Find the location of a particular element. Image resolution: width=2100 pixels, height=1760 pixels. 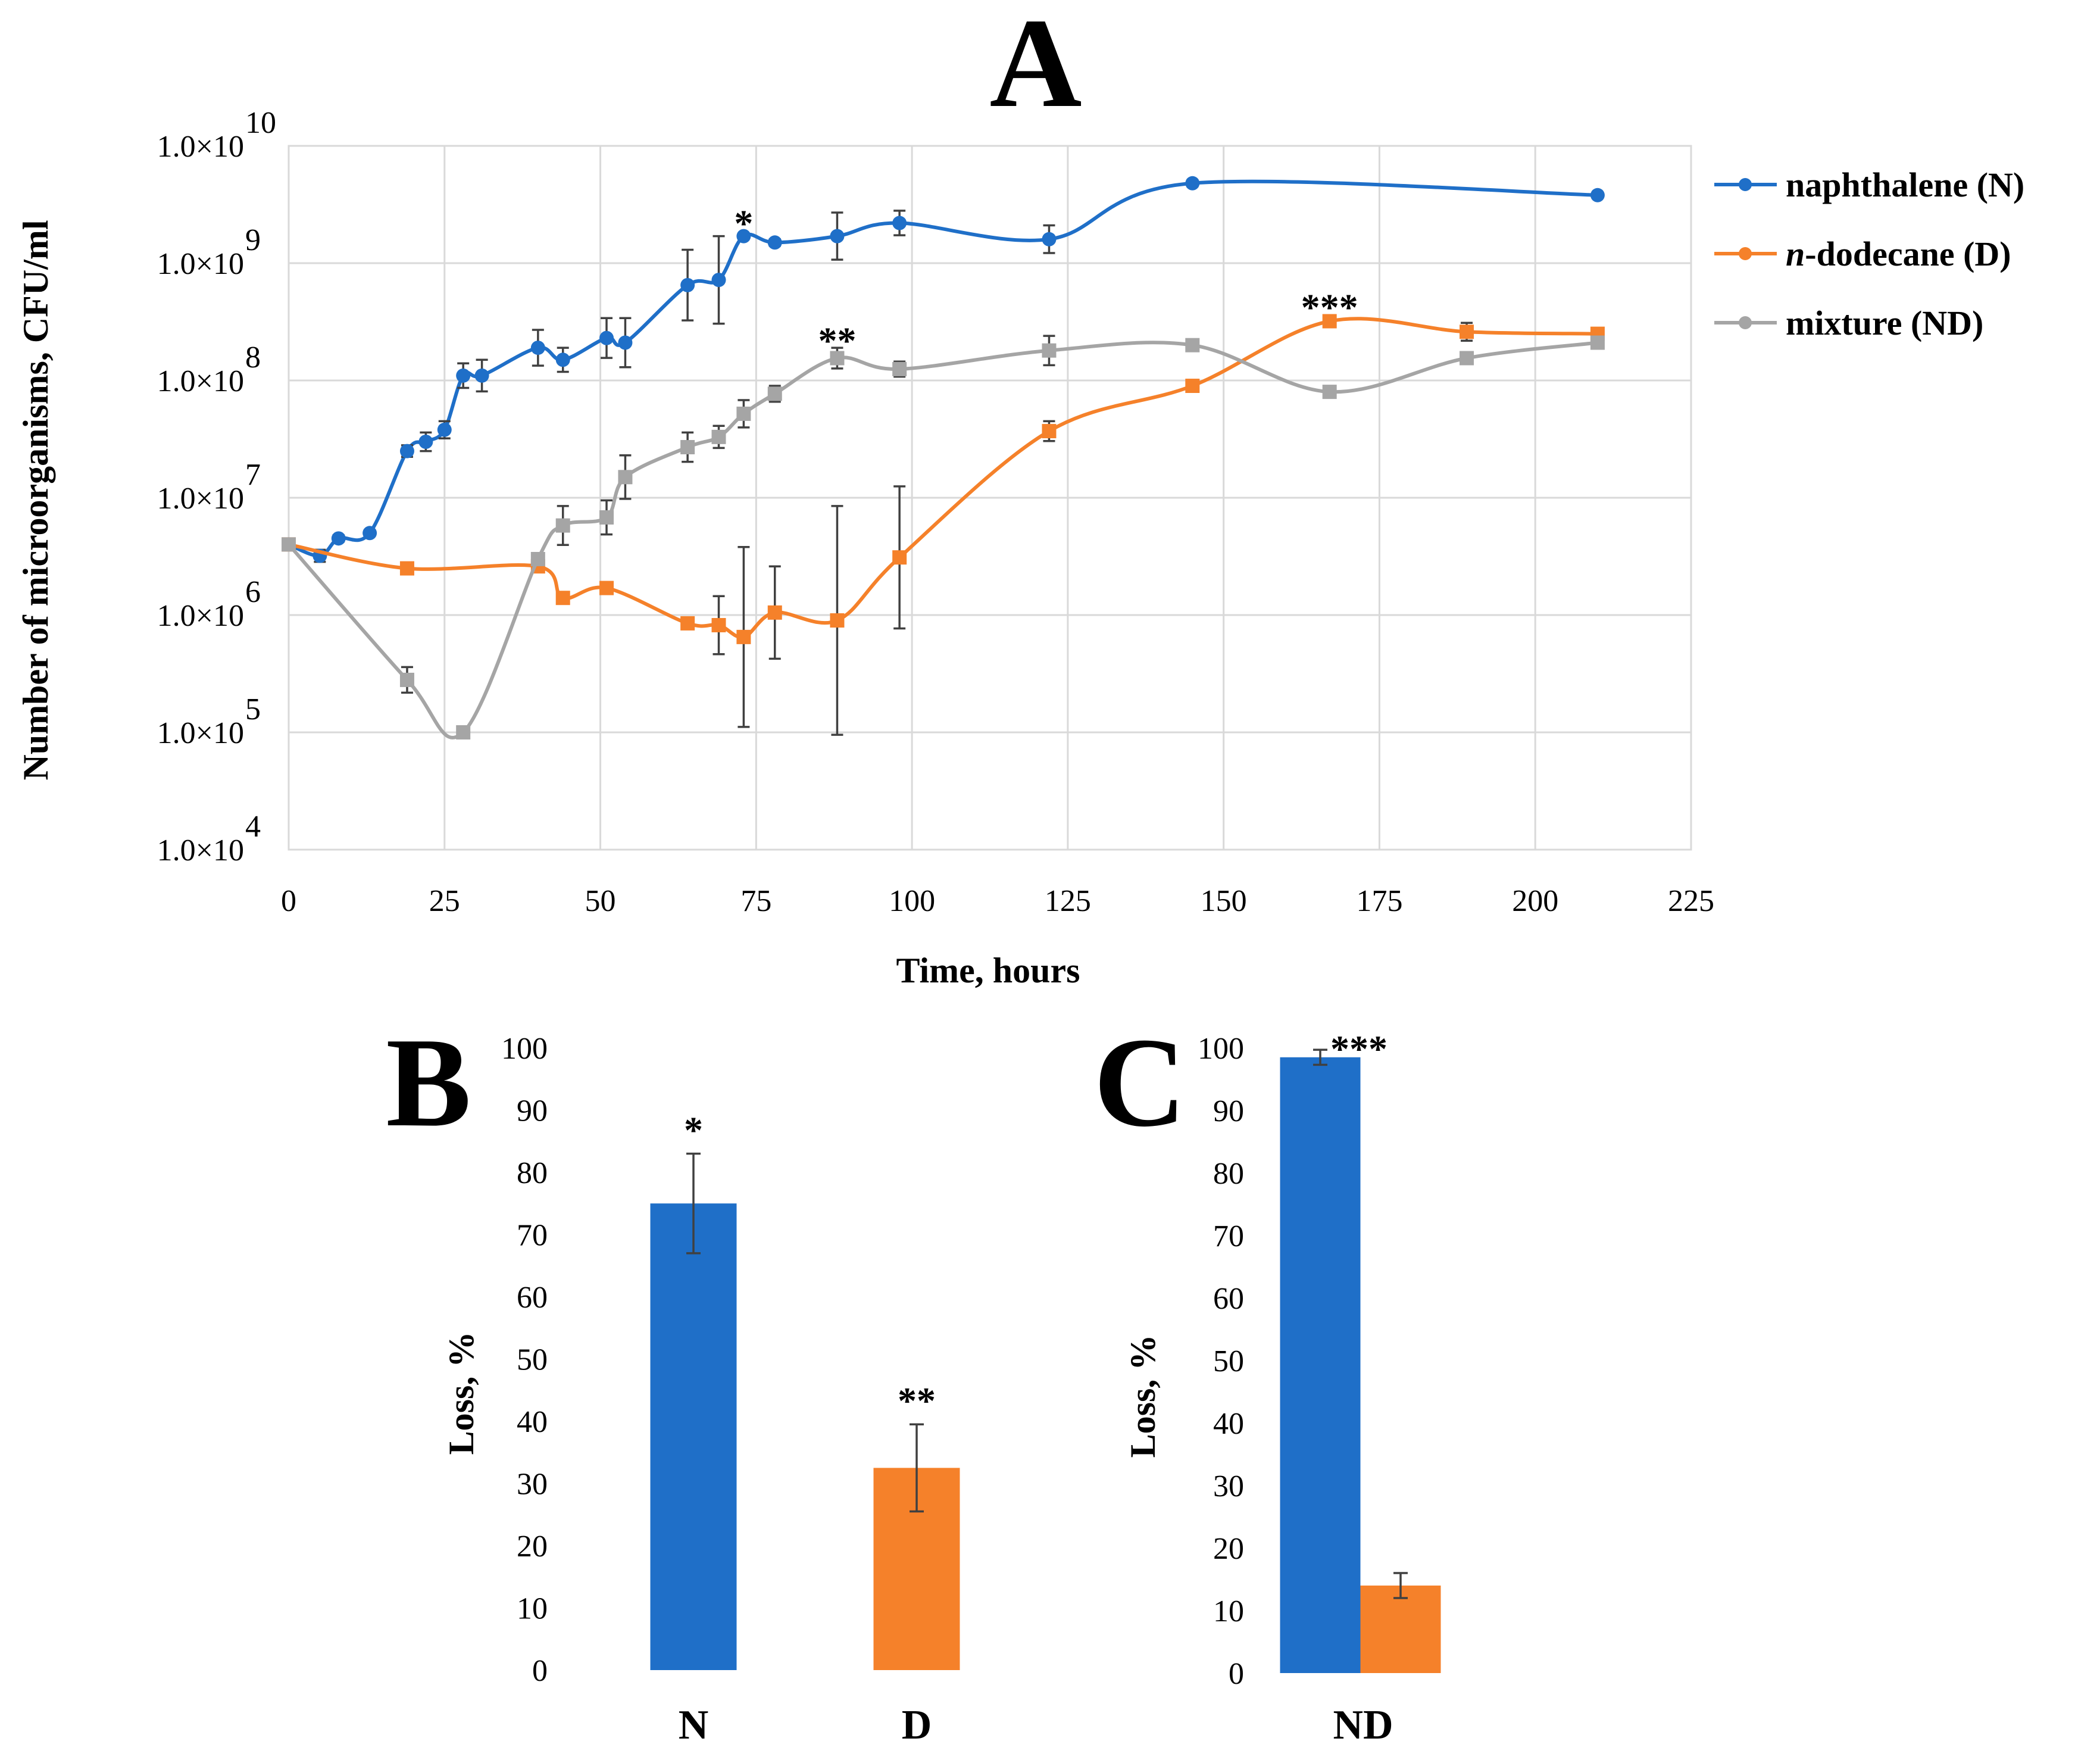

panel-a-x-tick-label: 75 is located at coordinates (755, 901).